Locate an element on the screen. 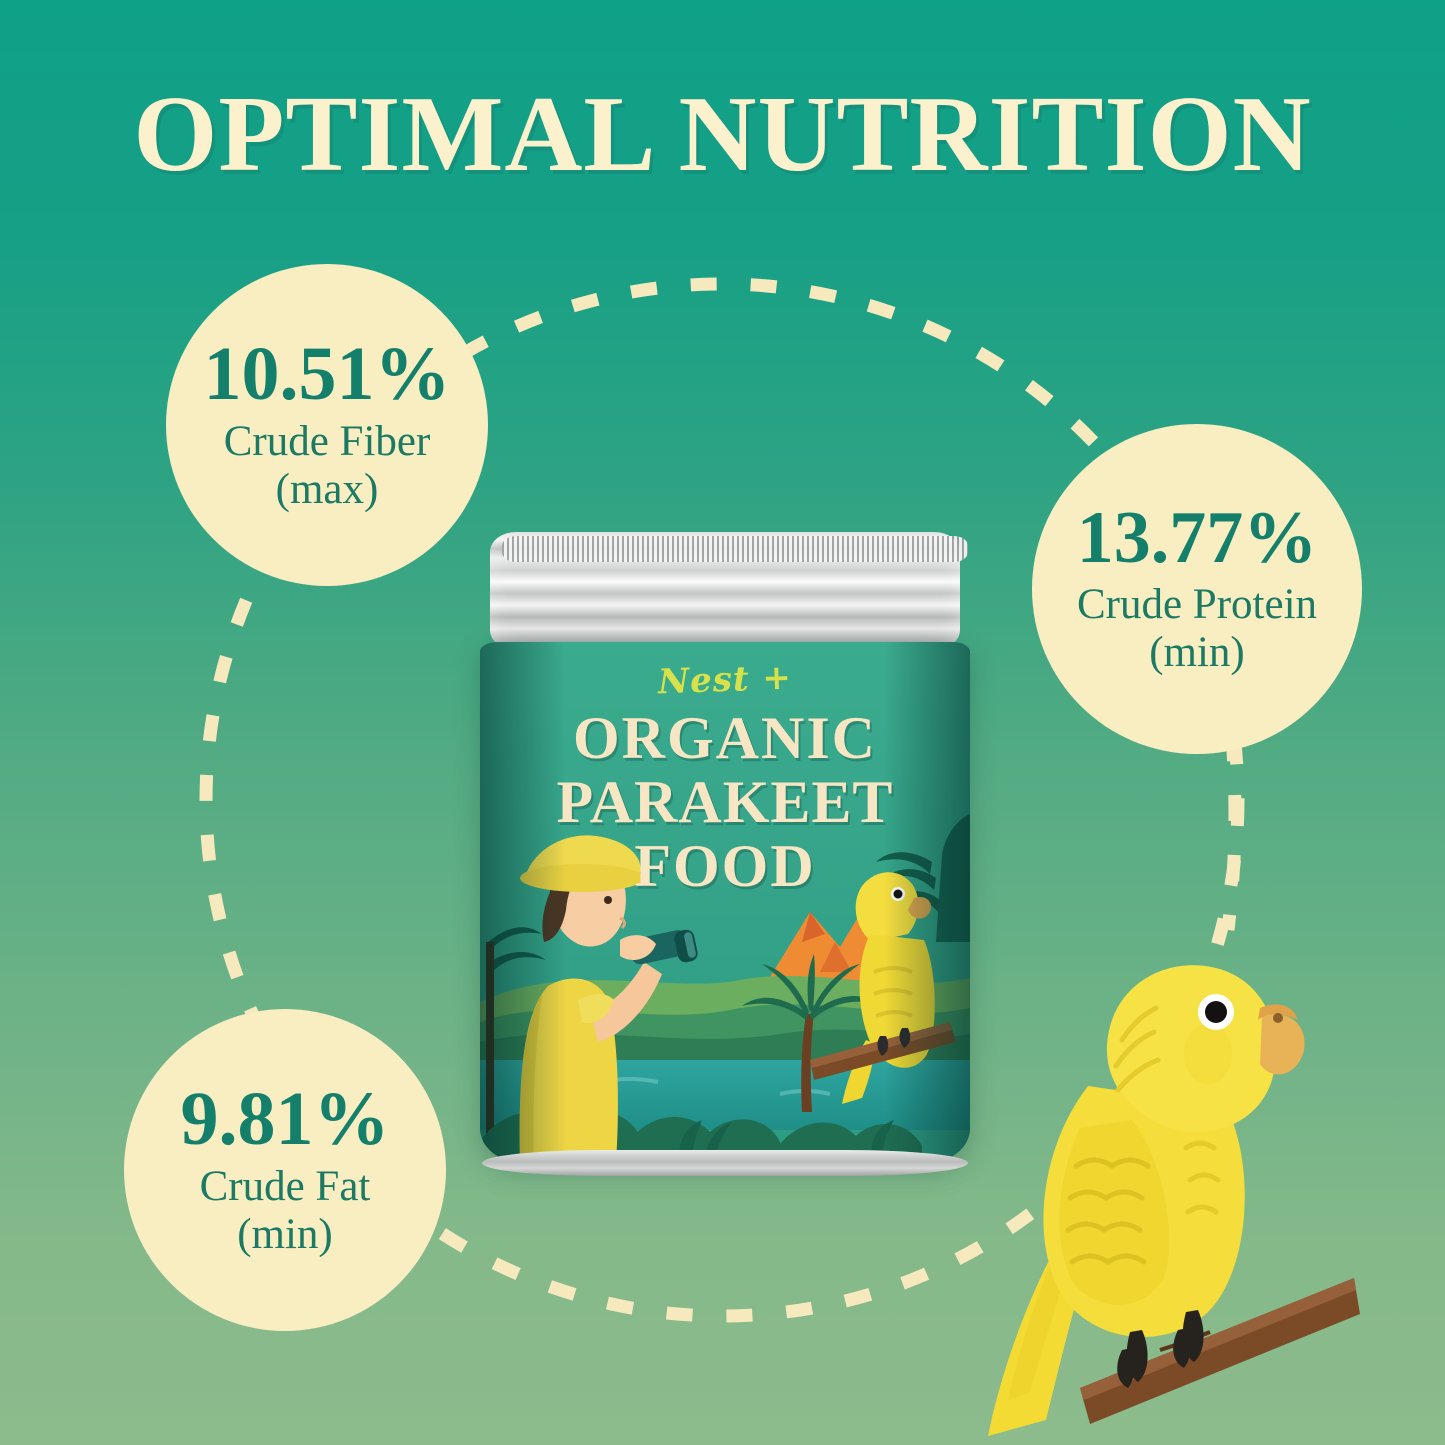 The width and height of the screenshot is (1445, 1445). product-name-line-2: PARAKEET is located at coordinates (725, 802).